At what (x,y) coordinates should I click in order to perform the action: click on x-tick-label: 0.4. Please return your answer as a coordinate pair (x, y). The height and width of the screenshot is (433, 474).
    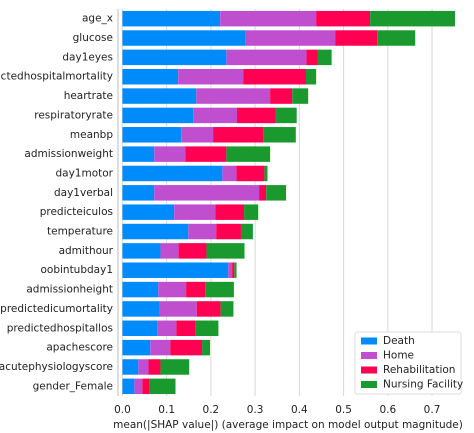
    Looking at the image, I should click on (299, 410).